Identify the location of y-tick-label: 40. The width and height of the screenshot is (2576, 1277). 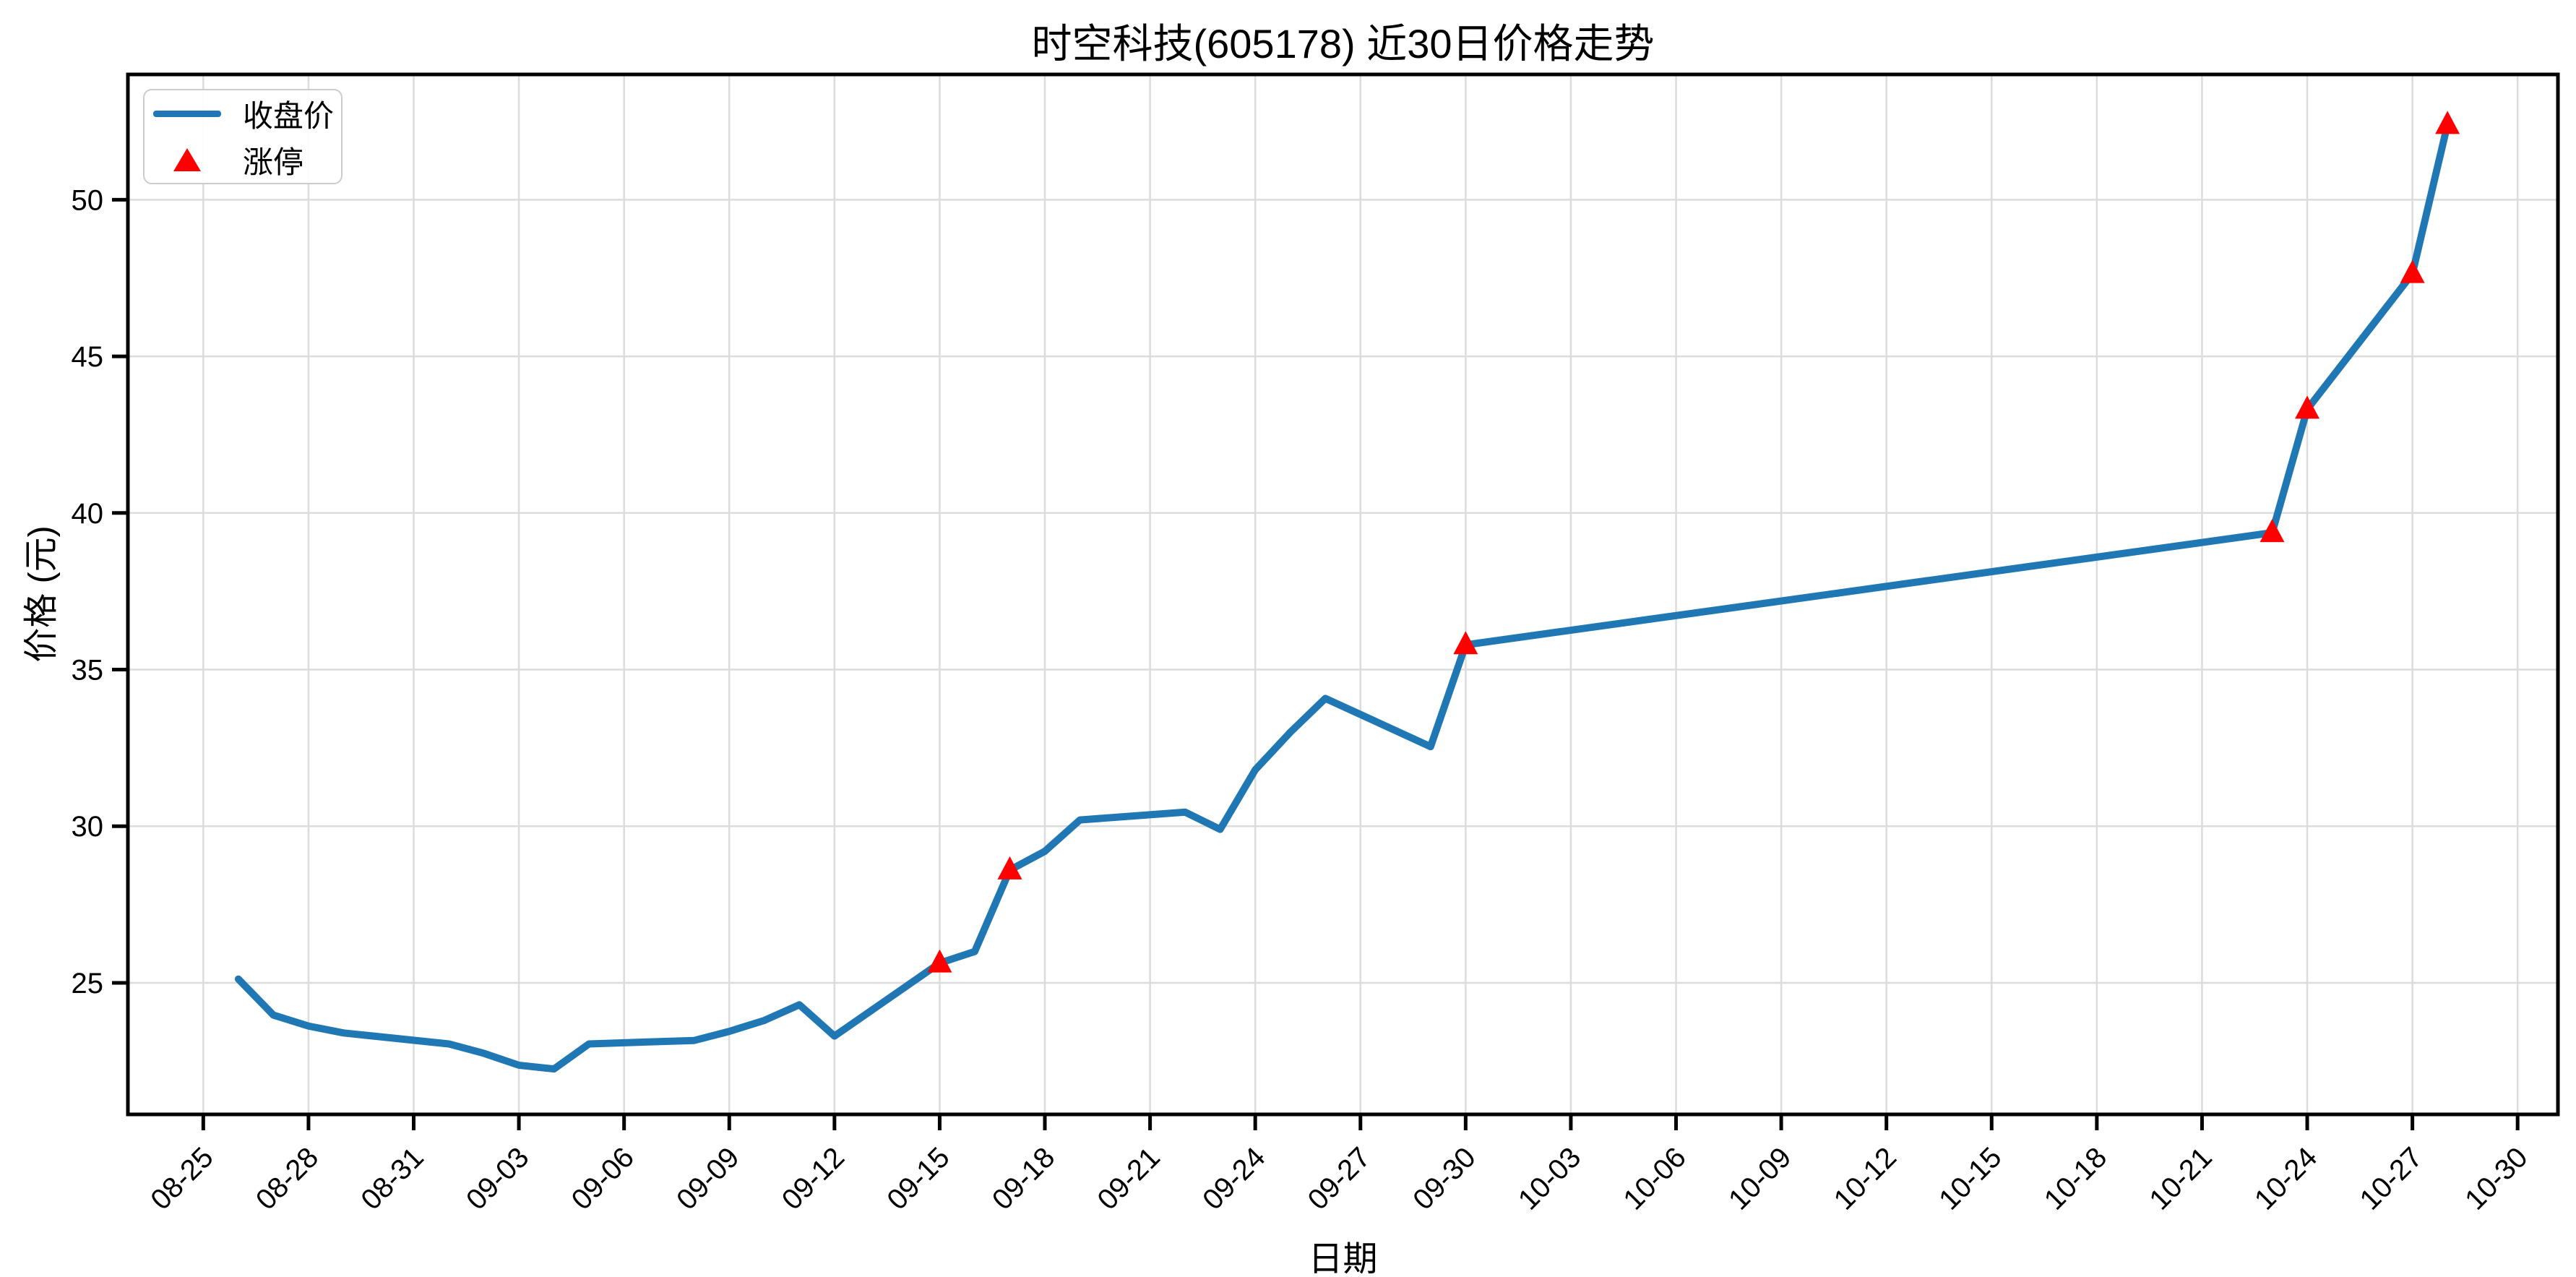
(88, 514).